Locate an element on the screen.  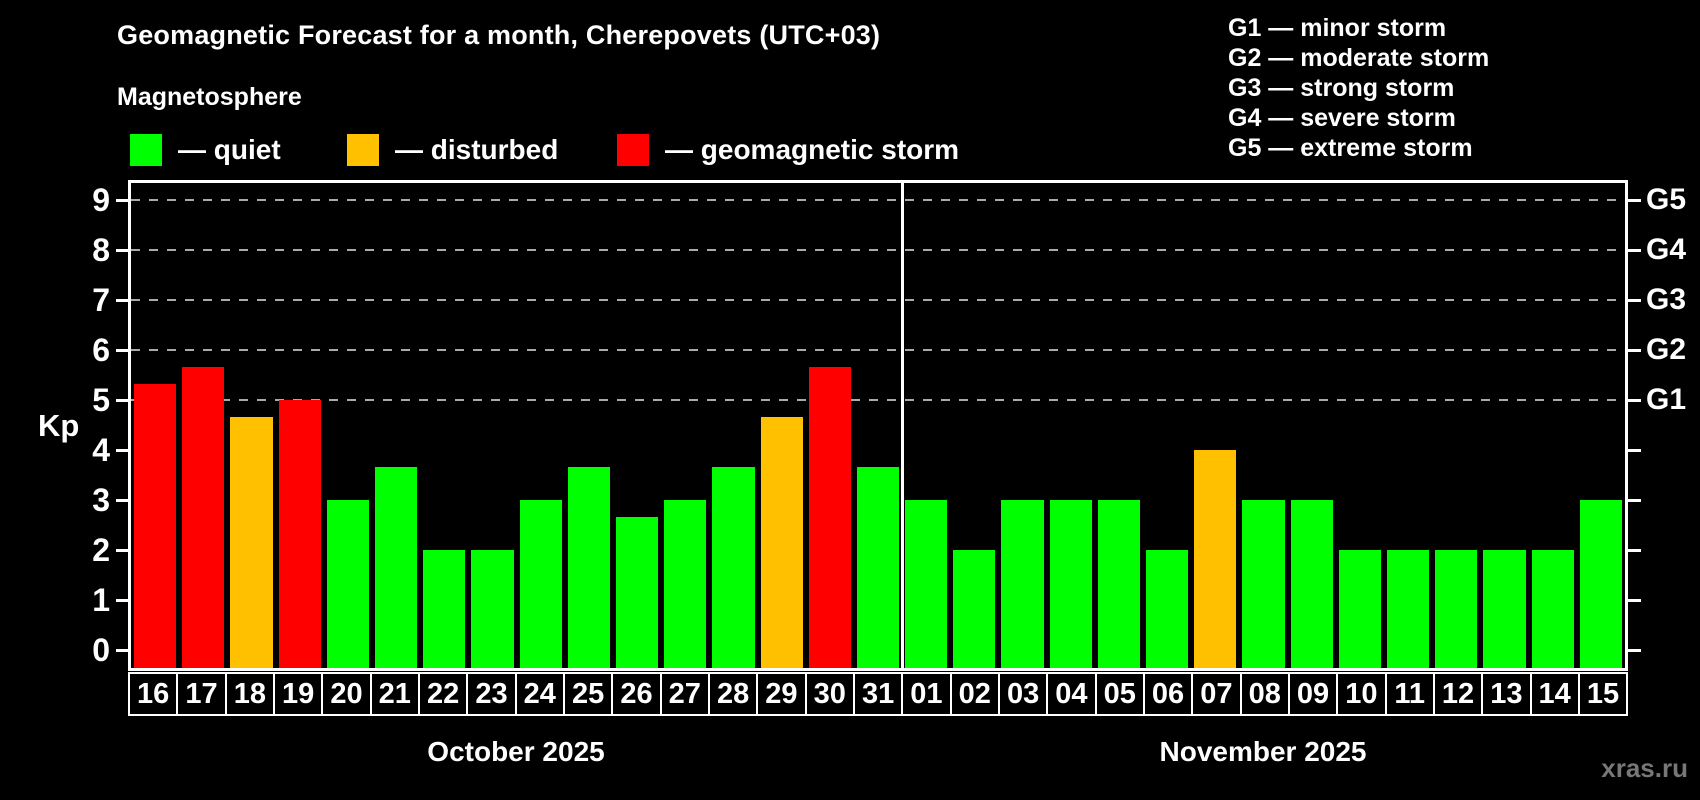
storm-color-swatch is located at coordinates (633, 150).